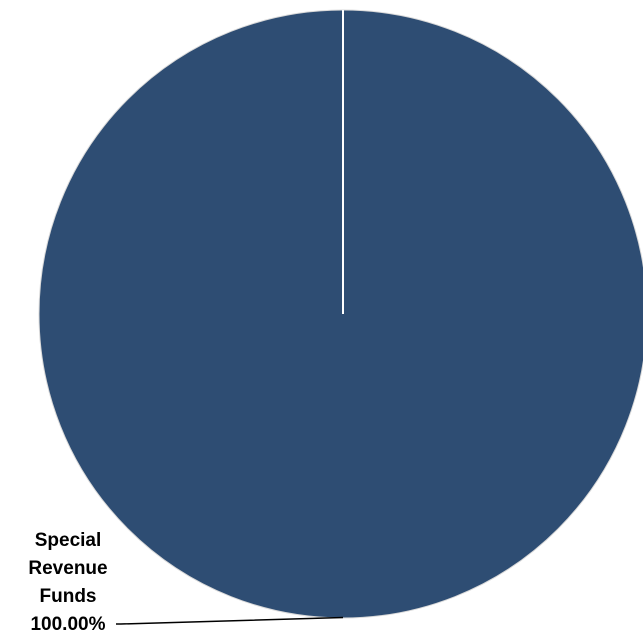  What do you see at coordinates (67, 624) in the screenshot?
I see `data-label-value: 100.00%` at bounding box center [67, 624].